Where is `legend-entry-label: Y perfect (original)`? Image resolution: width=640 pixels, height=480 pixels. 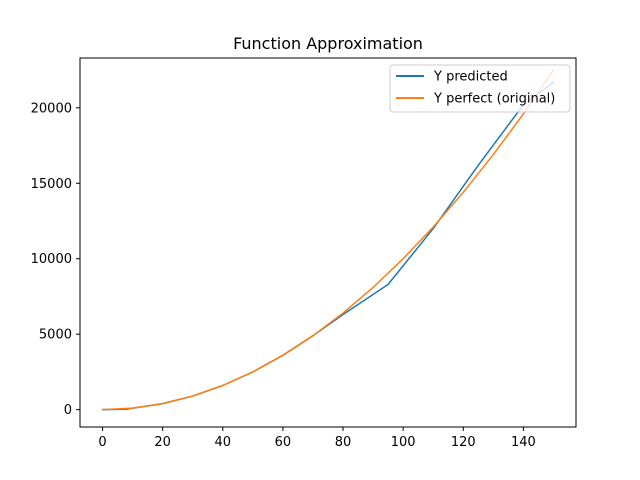 legend-entry-label: Y perfect (original) is located at coordinates (494, 99).